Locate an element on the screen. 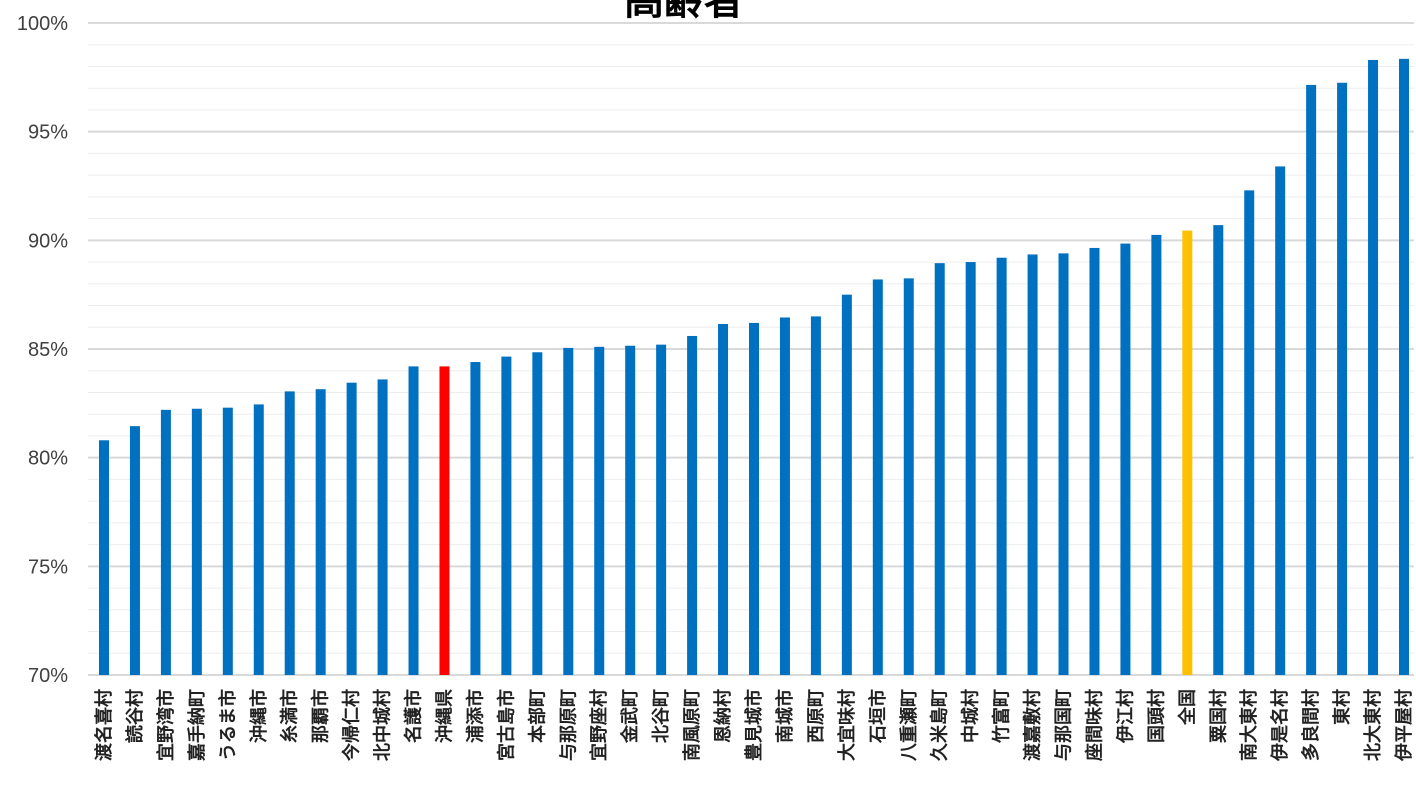  x-tick-label: 国頭村 is located at coordinates (1156, 716).